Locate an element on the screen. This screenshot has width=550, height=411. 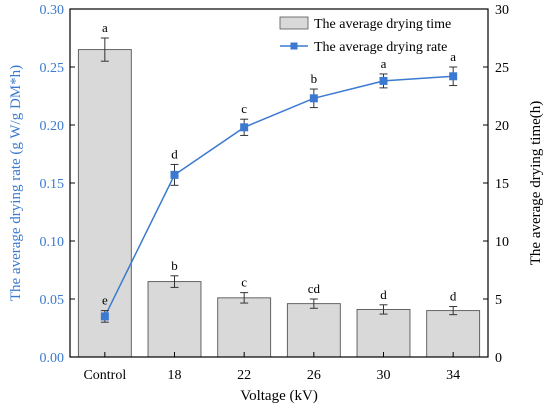
right-tick-label-5: 25 is located at coordinates (502, 68).